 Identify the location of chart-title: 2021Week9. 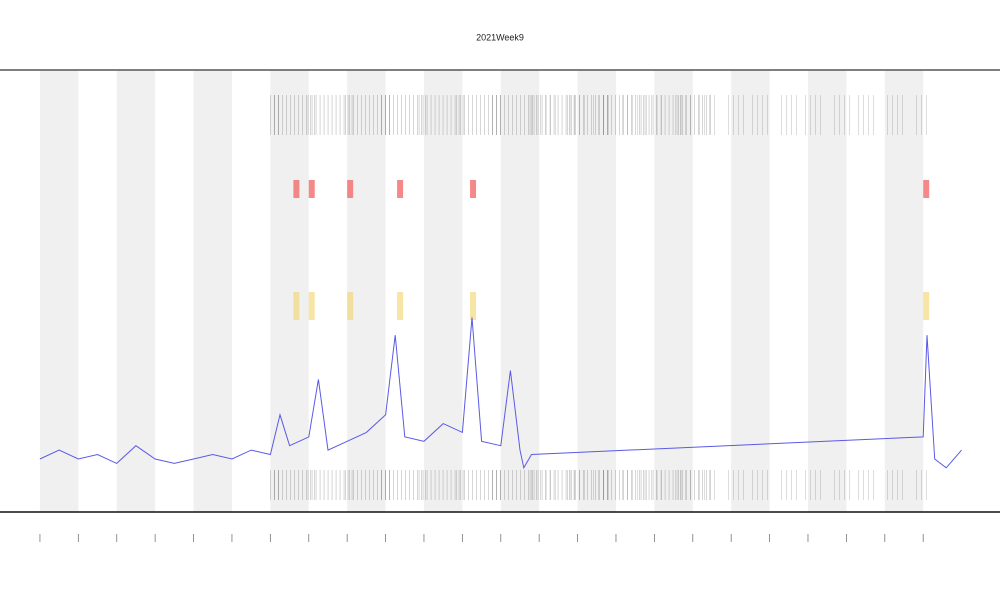
(500, 37).